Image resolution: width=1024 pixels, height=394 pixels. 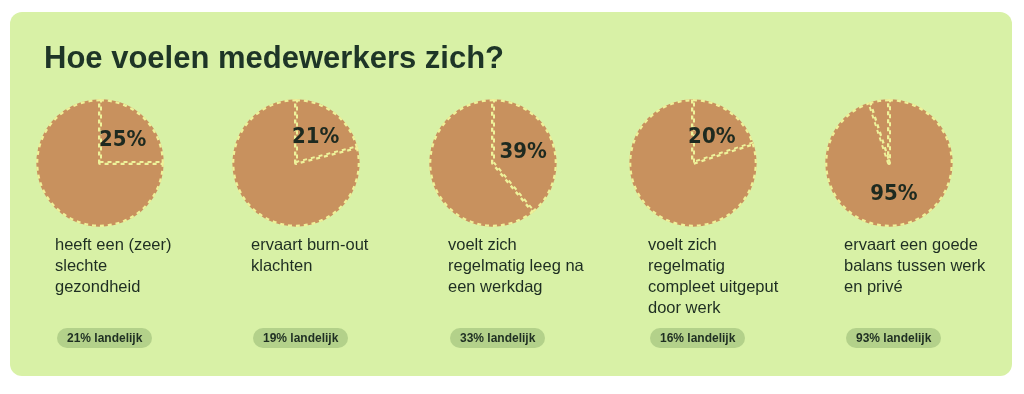 I want to click on text: voelt zich regelmatig compleet uitgeput door werk, so click(x=714, y=276).